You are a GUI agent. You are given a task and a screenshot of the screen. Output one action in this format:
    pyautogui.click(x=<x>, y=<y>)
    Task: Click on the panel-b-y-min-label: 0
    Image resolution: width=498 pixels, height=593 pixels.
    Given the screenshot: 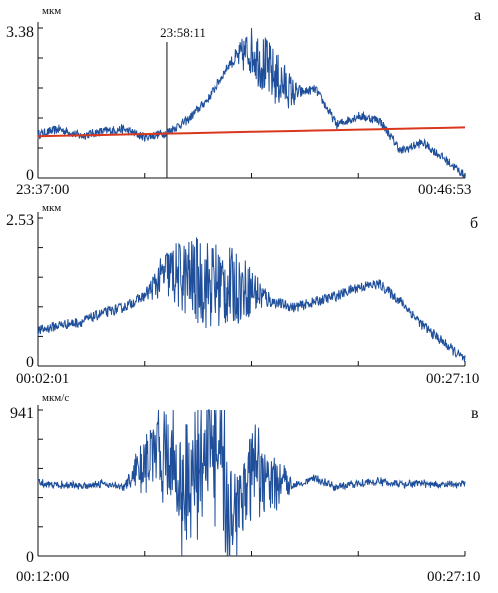 What is the action you would take?
    pyautogui.click(x=30, y=362)
    